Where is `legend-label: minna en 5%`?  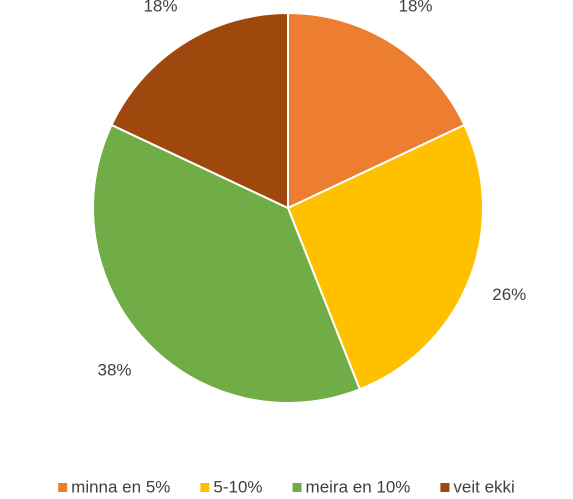
legend-label: minna en 5% is located at coordinates (120, 486).